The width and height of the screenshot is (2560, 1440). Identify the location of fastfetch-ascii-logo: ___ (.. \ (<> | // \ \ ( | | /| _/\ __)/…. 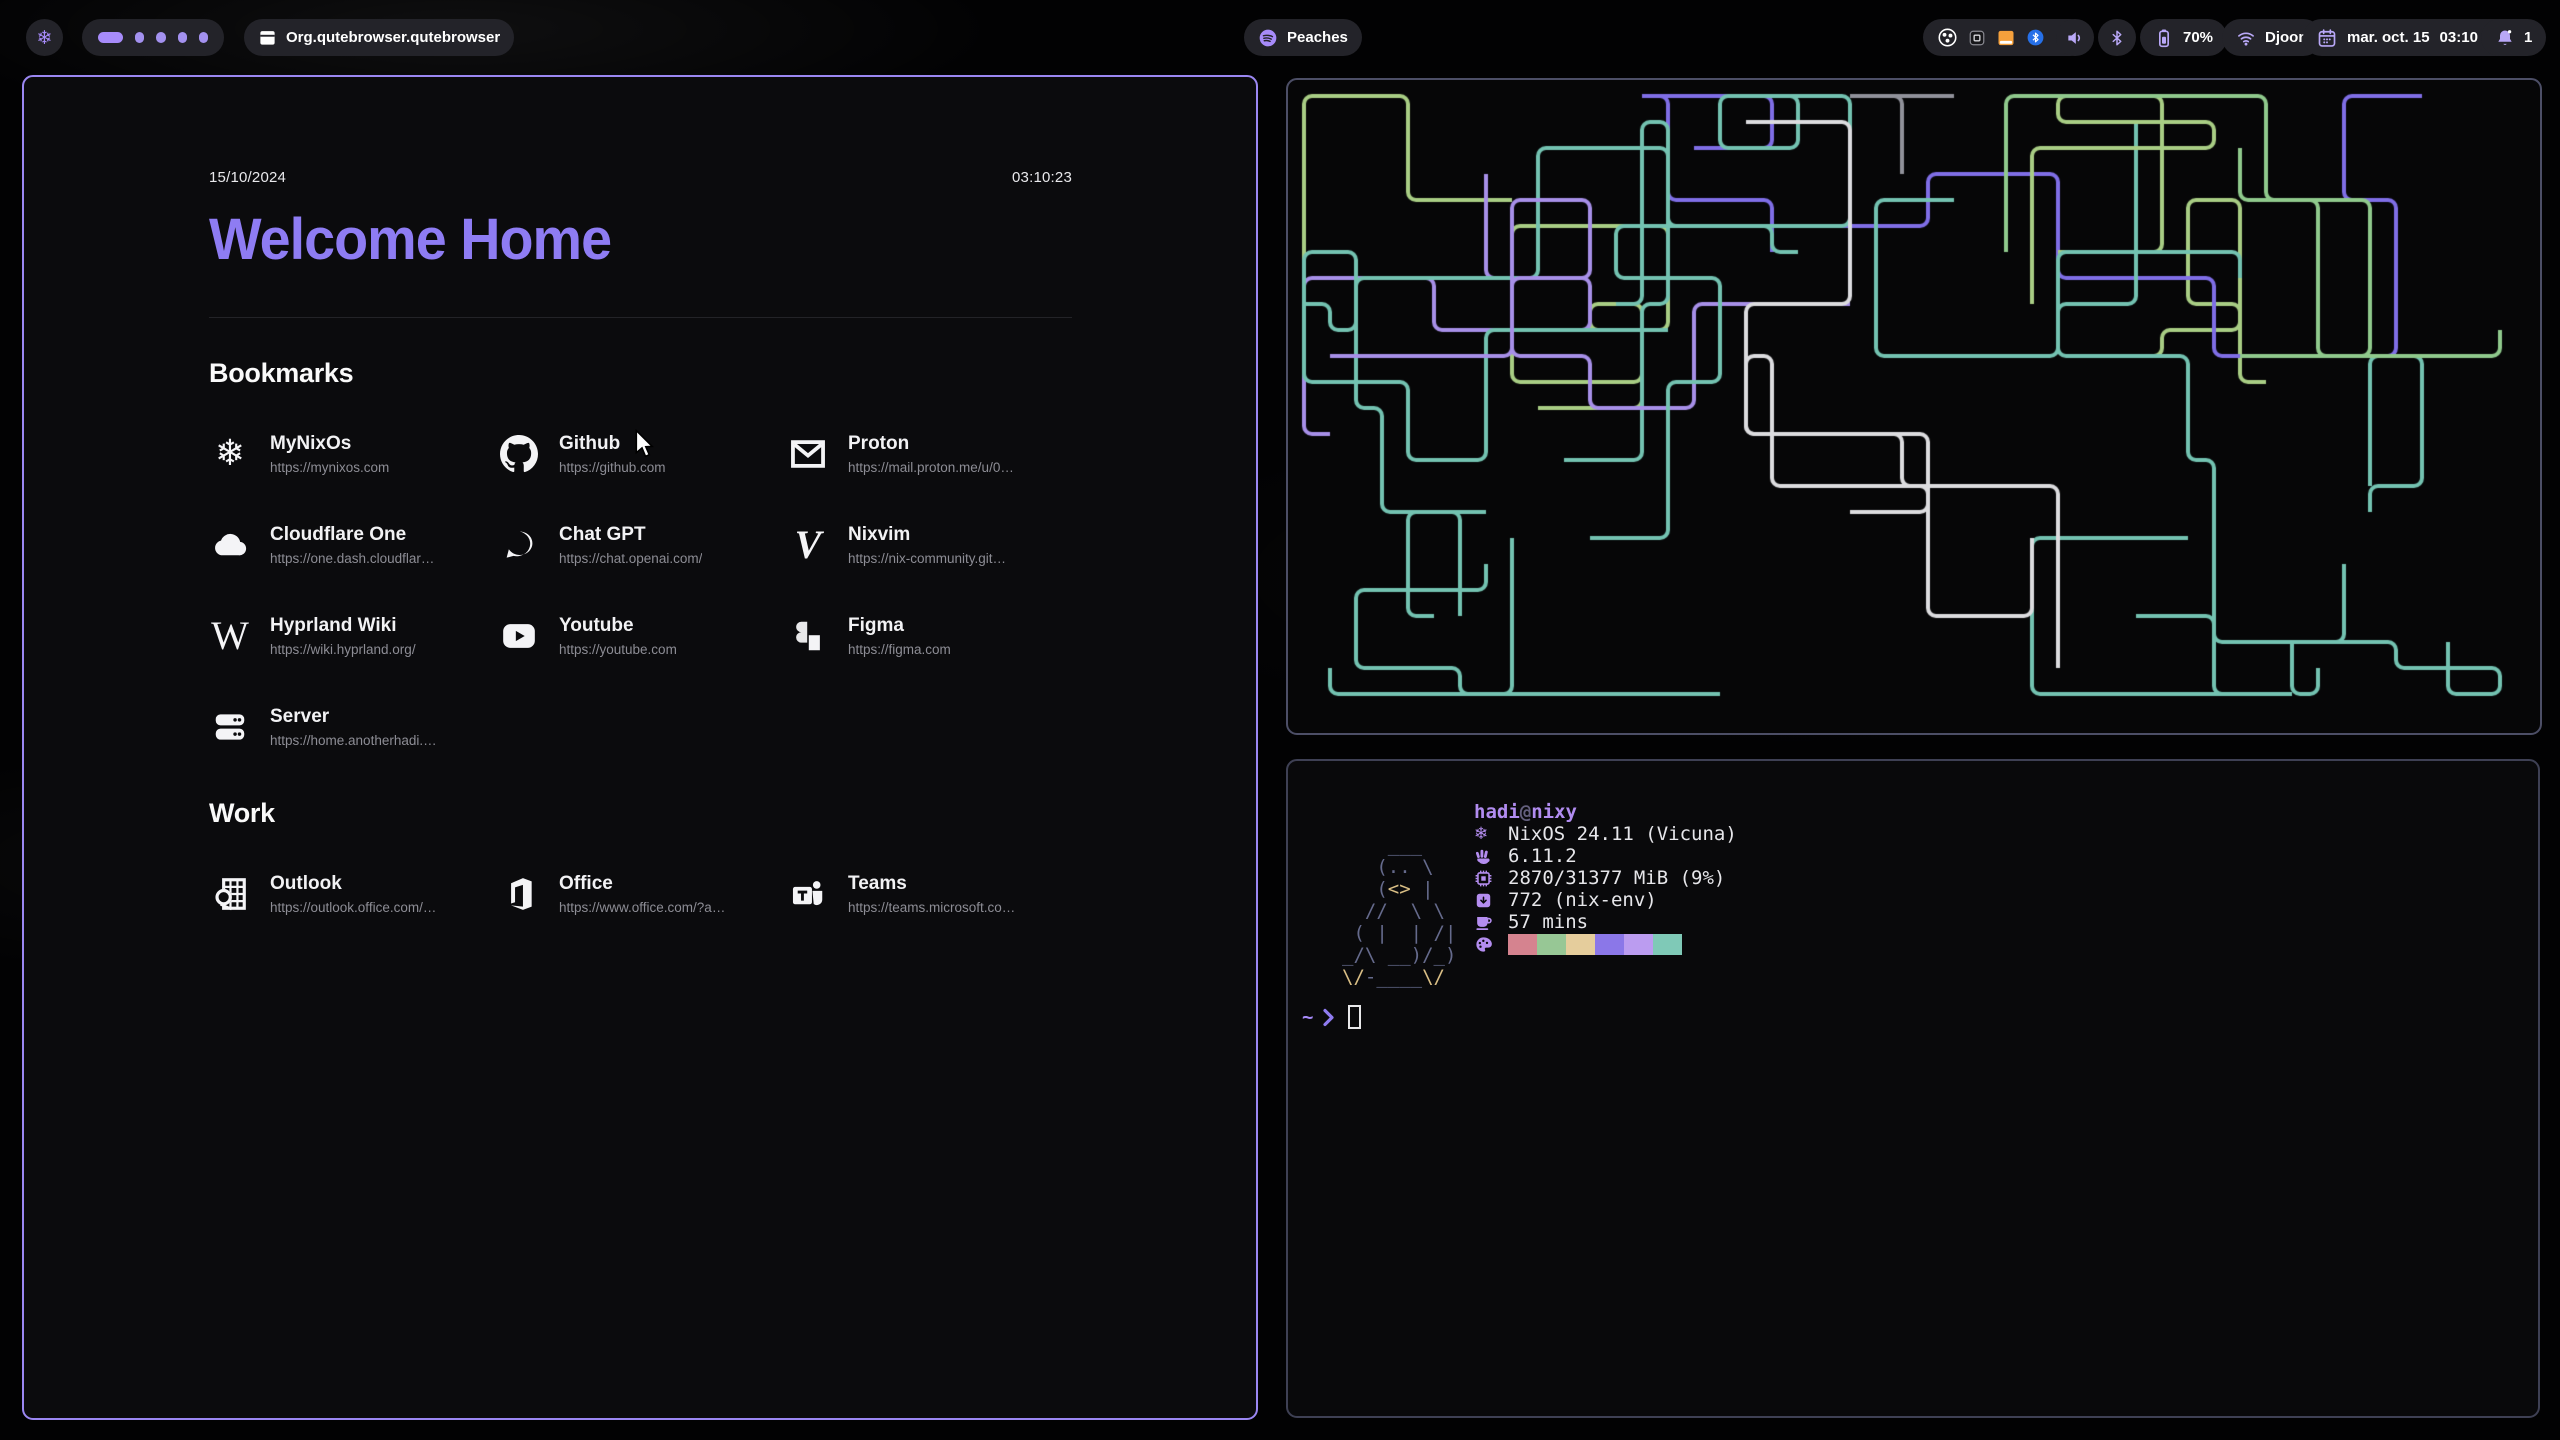
(1399, 911).